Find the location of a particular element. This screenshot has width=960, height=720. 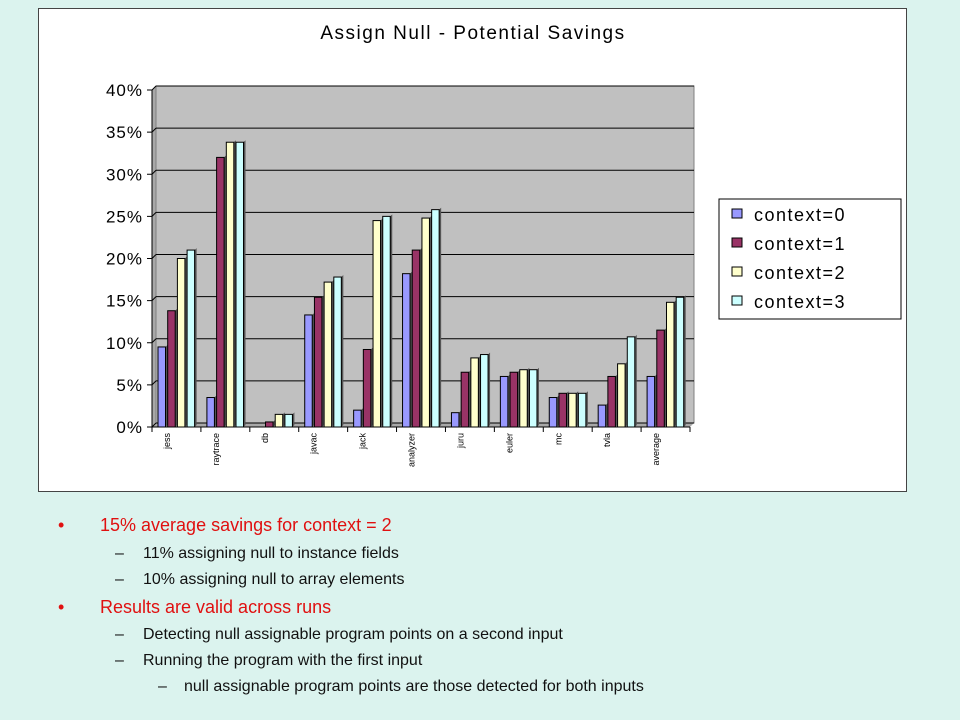

y-tick-label: 40% is located at coordinates (124, 90).